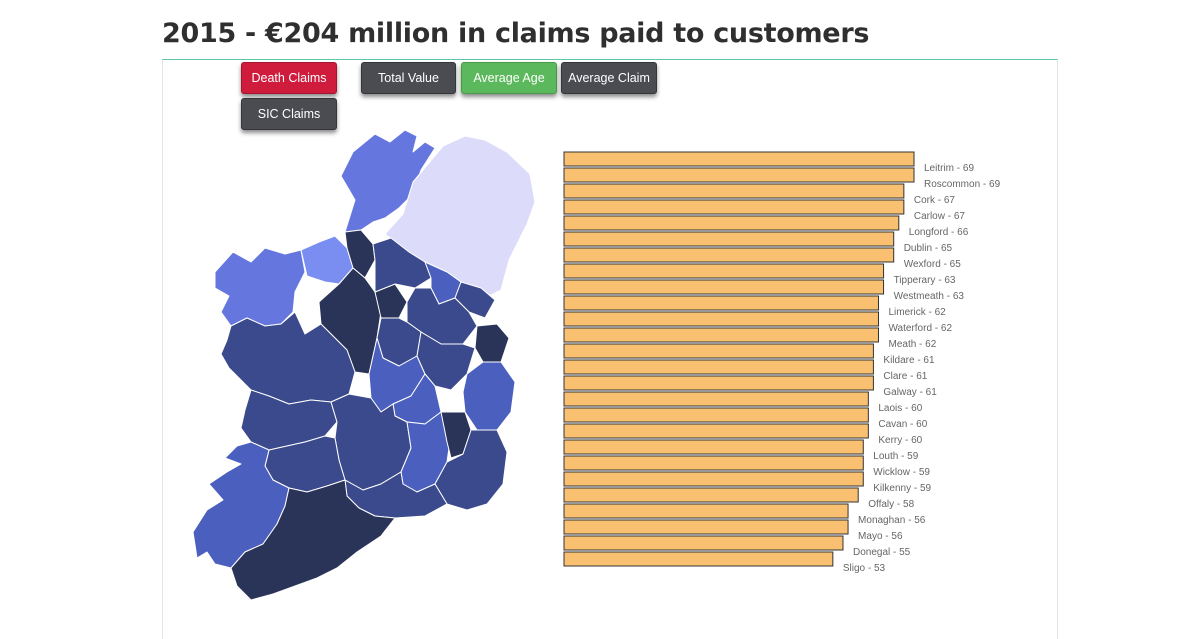 This screenshot has height=639, width=1200. What do you see at coordinates (609, 78) in the screenshot?
I see `average-claim-button: Average Claim` at bounding box center [609, 78].